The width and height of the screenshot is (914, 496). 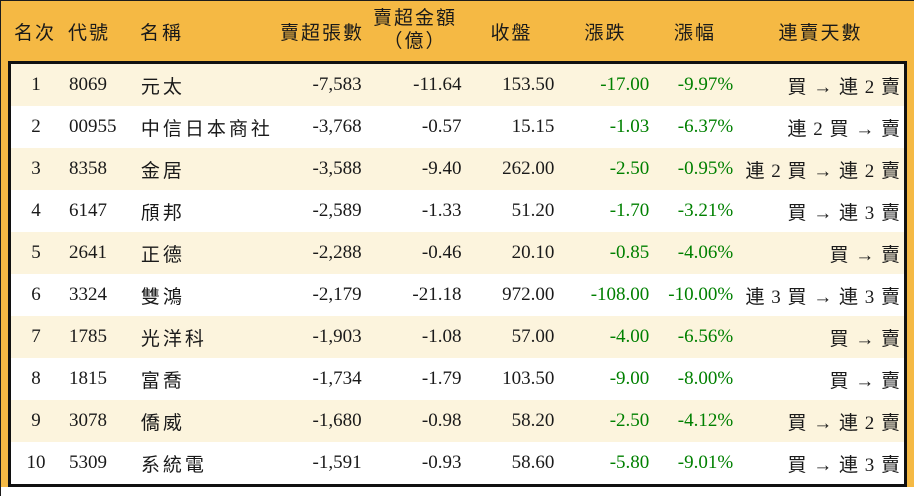 I want to click on column-header-close: 收盤, so click(x=511, y=33).